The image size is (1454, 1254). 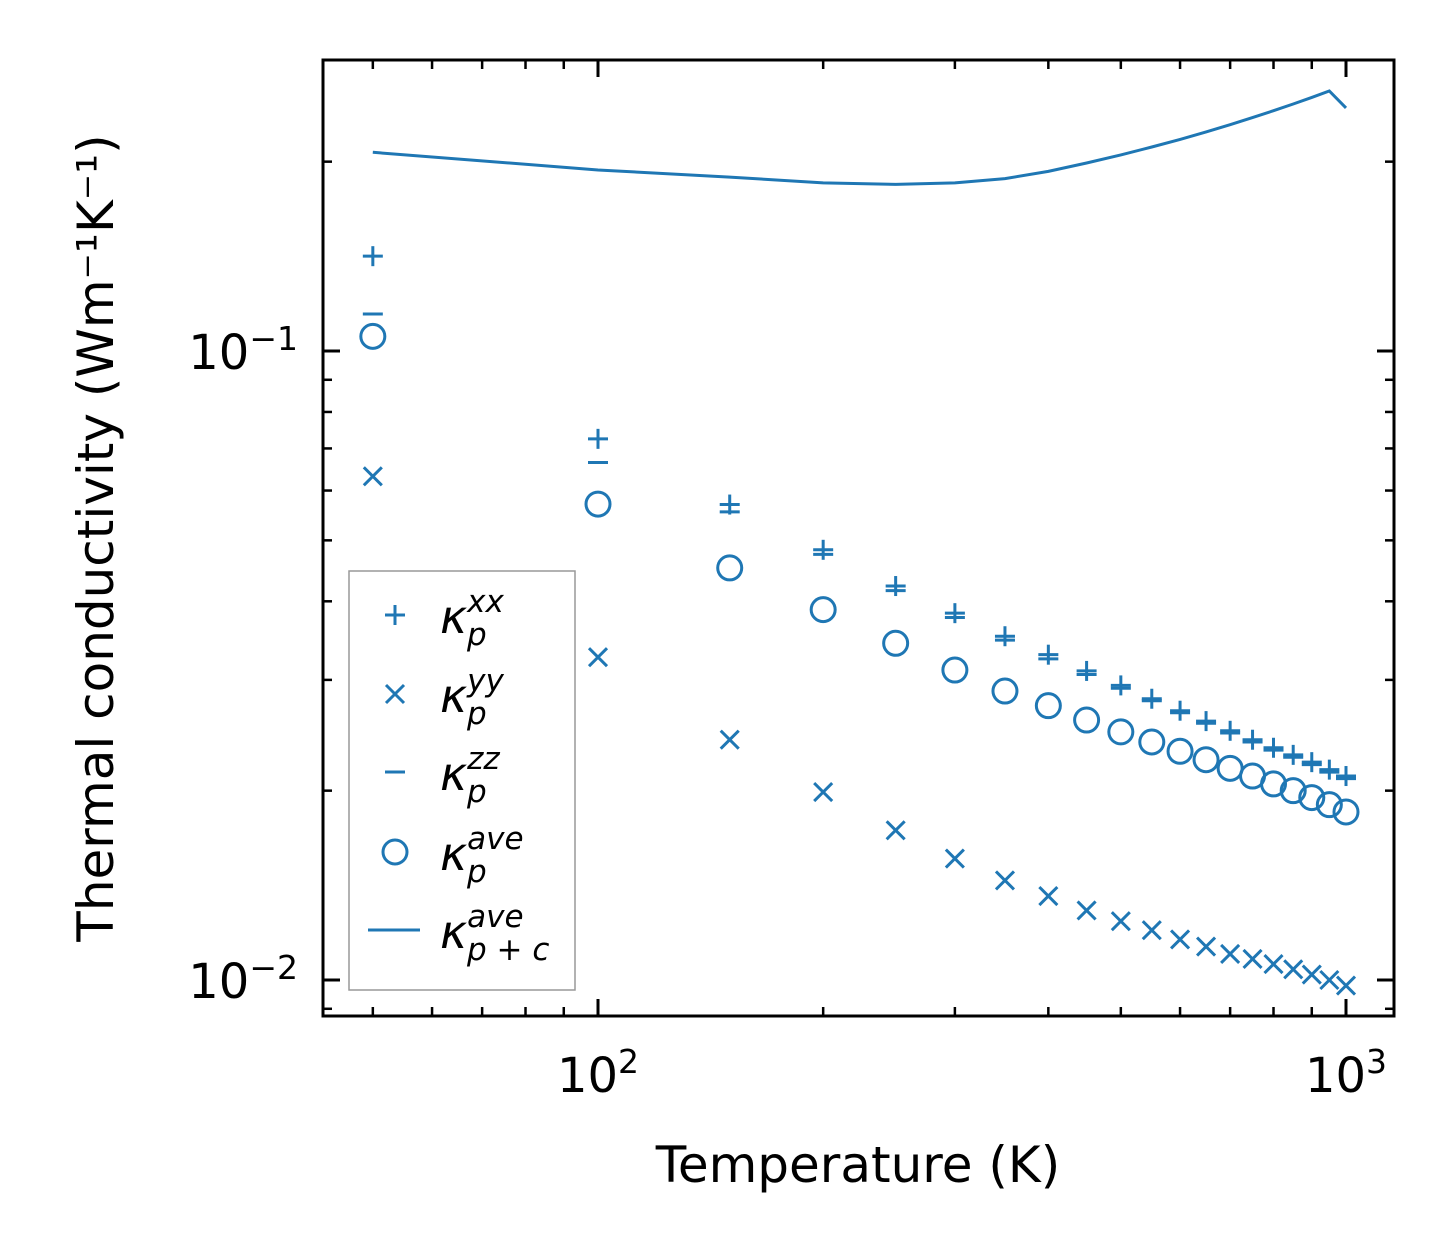 What do you see at coordinates (243, 350) in the screenshot?
I see `y-tick-label: 10⁻¹` at bounding box center [243, 350].